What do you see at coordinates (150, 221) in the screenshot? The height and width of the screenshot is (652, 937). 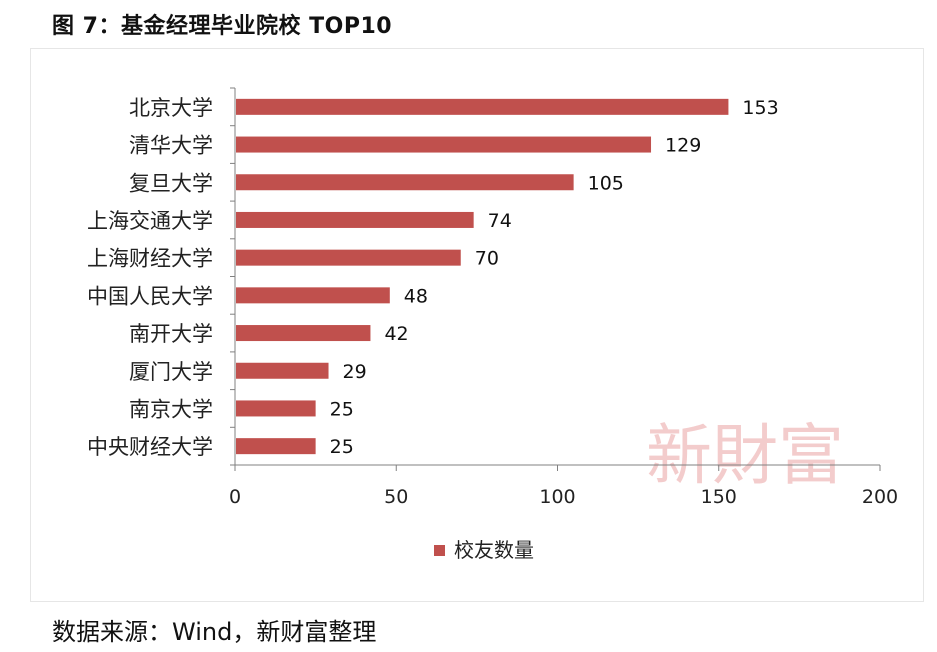 I see `category-label: 上海交通大学` at bounding box center [150, 221].